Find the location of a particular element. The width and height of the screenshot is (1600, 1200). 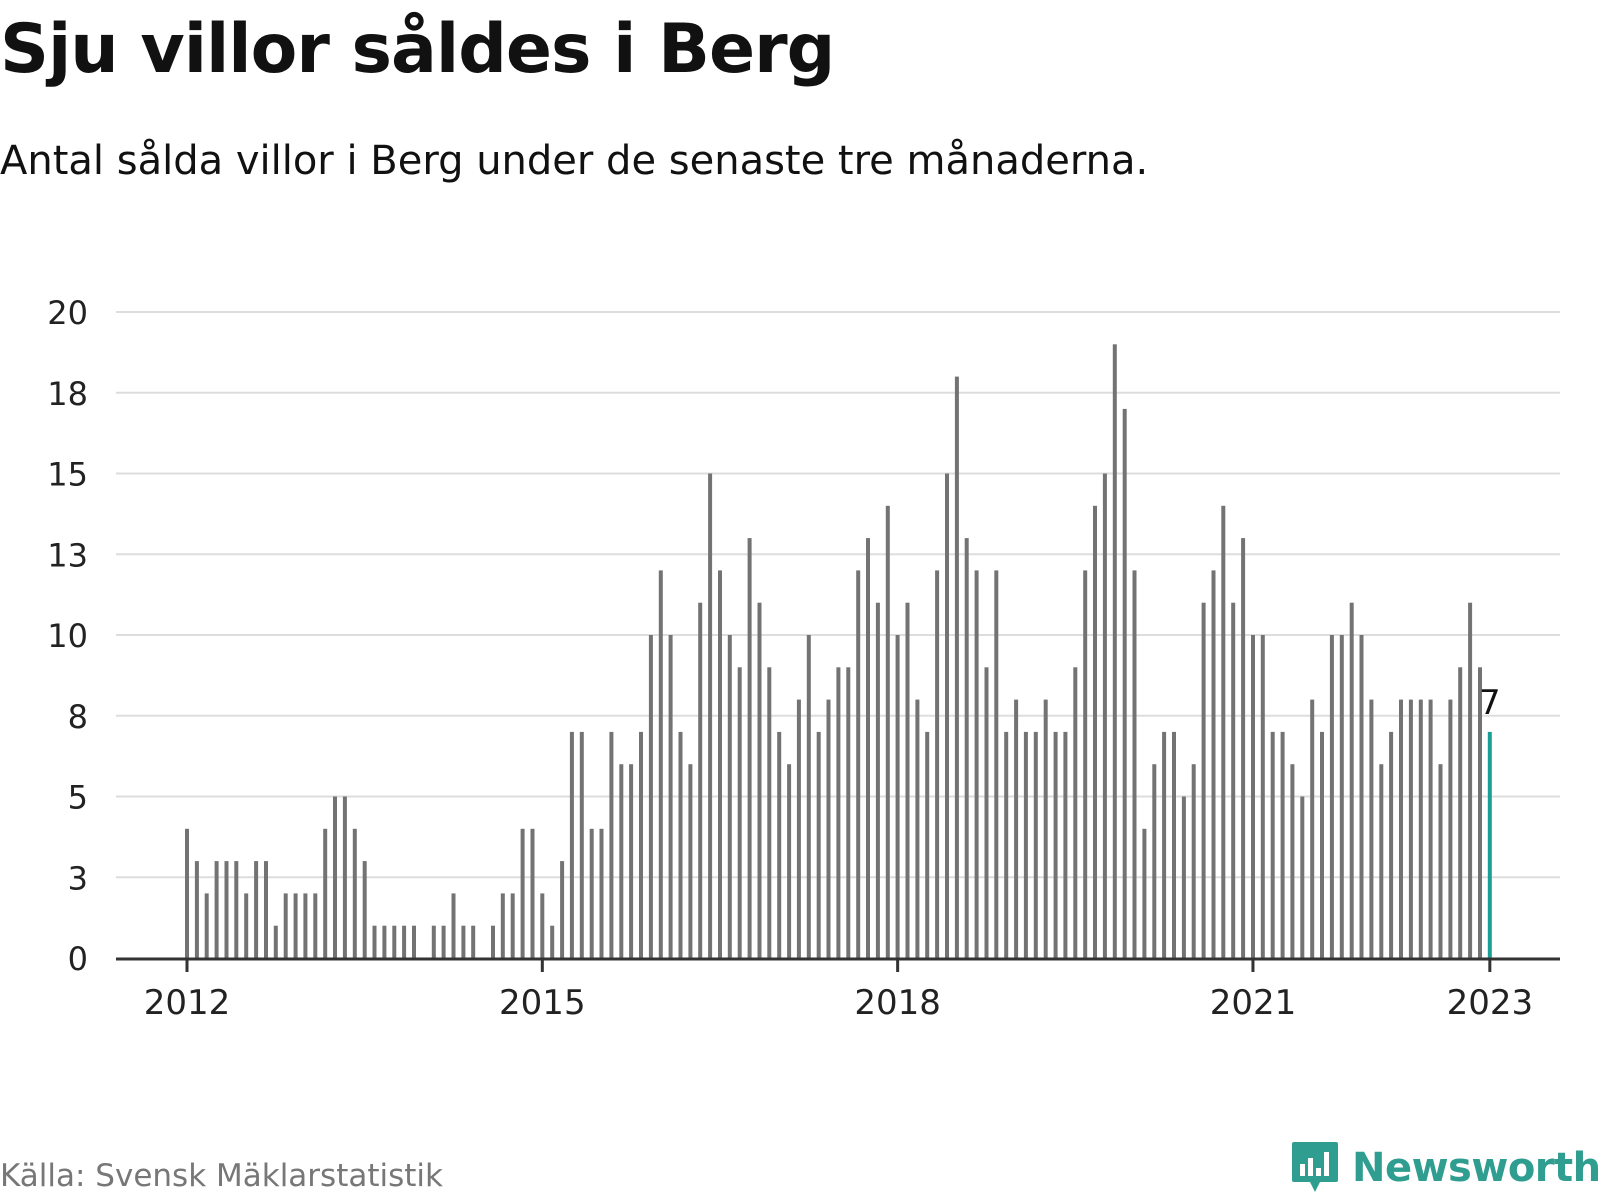

brand-name: Newsworthy is located at coordinates (1476, 1168).